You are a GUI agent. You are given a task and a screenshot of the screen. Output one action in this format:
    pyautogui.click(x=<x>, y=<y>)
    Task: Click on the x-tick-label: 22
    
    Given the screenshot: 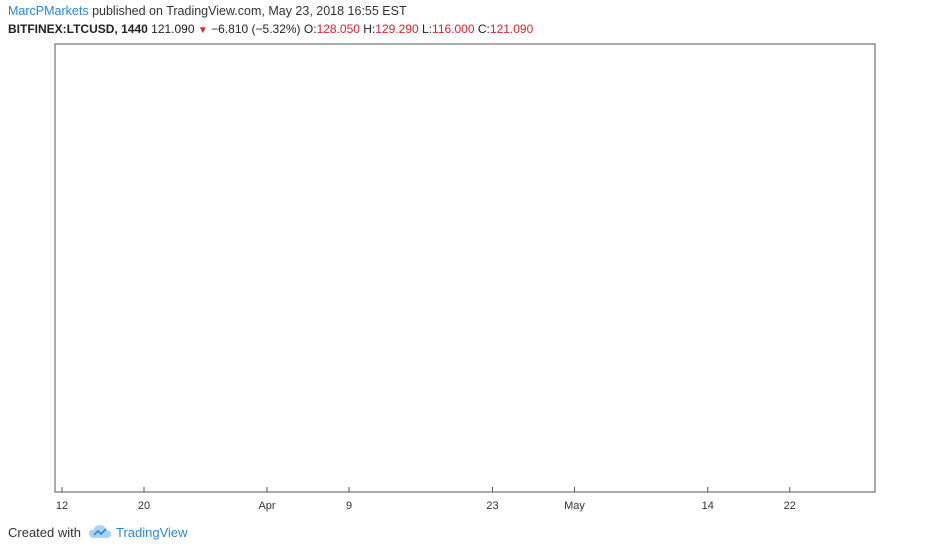 What is the action you would take?
    pyautogui.click(x=790, y=506)
    